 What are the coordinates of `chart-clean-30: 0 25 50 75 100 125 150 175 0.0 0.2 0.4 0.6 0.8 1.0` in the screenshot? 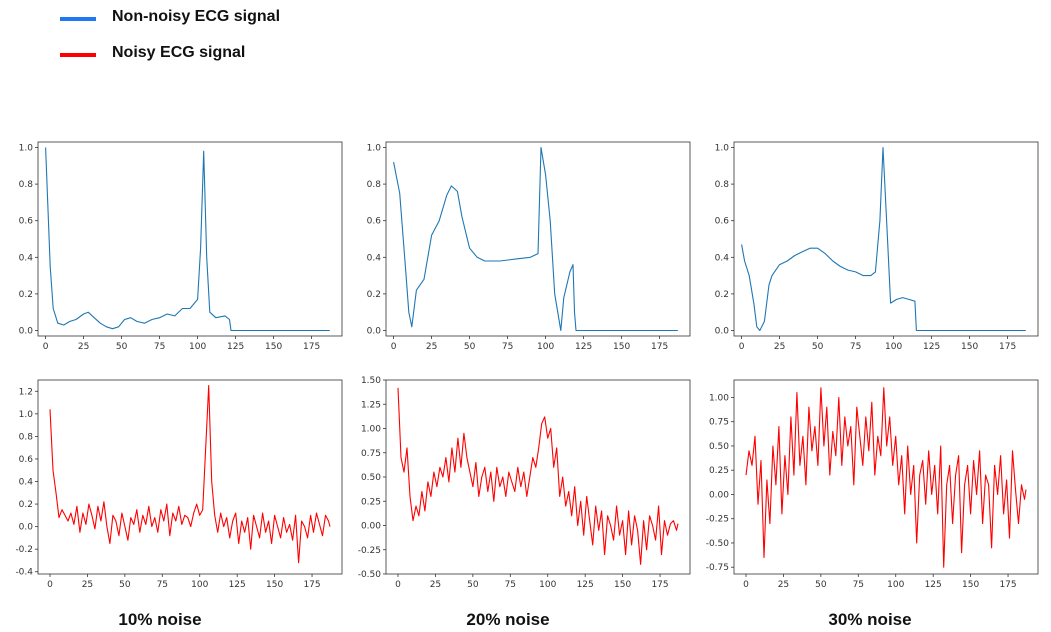 It's located at (875, 250).